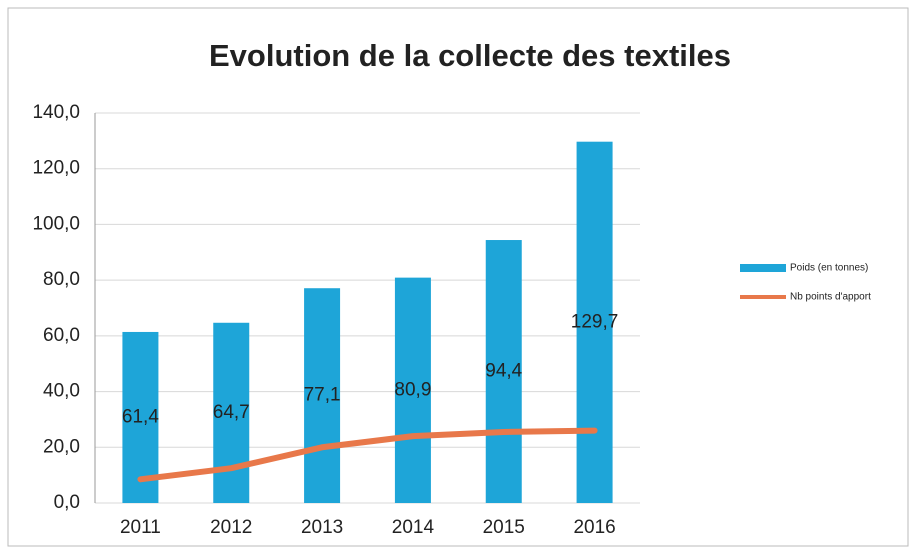 This screenshot has height=548, width=916. I want to click on data-label: 94,4, so click(503, 371).